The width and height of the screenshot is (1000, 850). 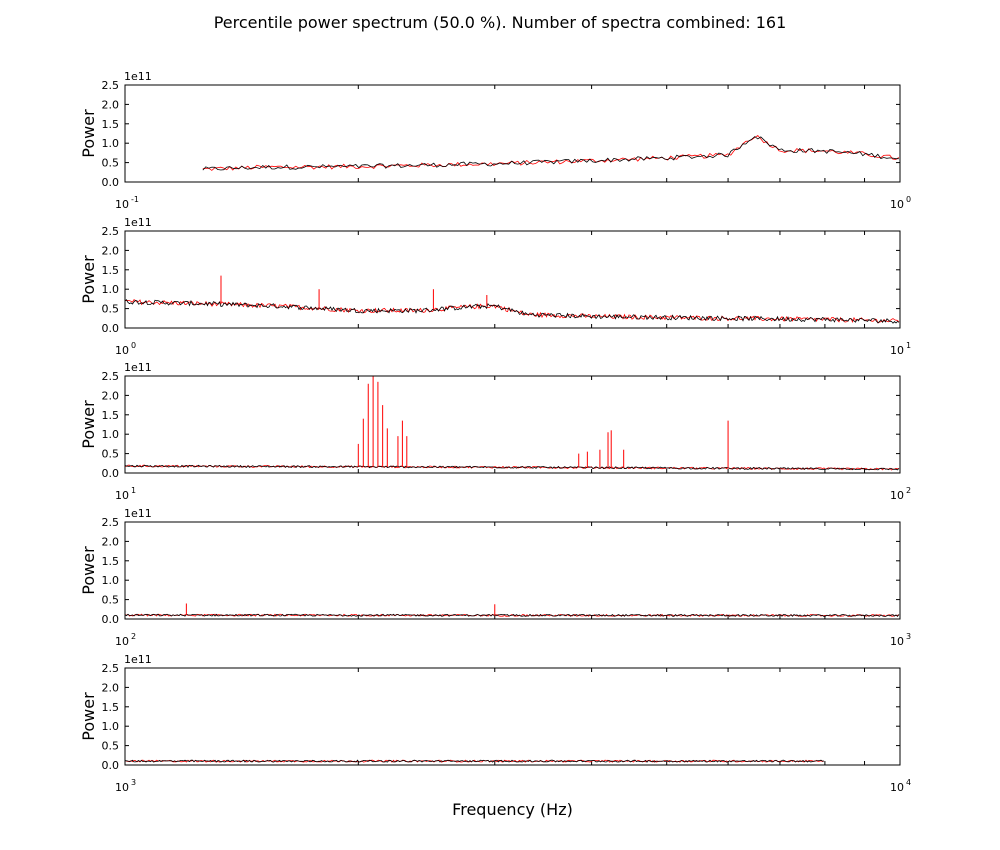 I want to click on x-tick-exponent: -1, so click(x=135, y=199).